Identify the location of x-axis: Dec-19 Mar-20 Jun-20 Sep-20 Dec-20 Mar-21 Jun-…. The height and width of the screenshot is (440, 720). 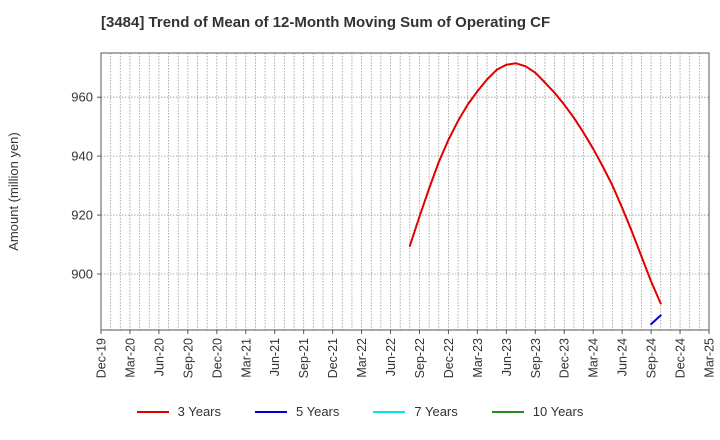
(406, 354).